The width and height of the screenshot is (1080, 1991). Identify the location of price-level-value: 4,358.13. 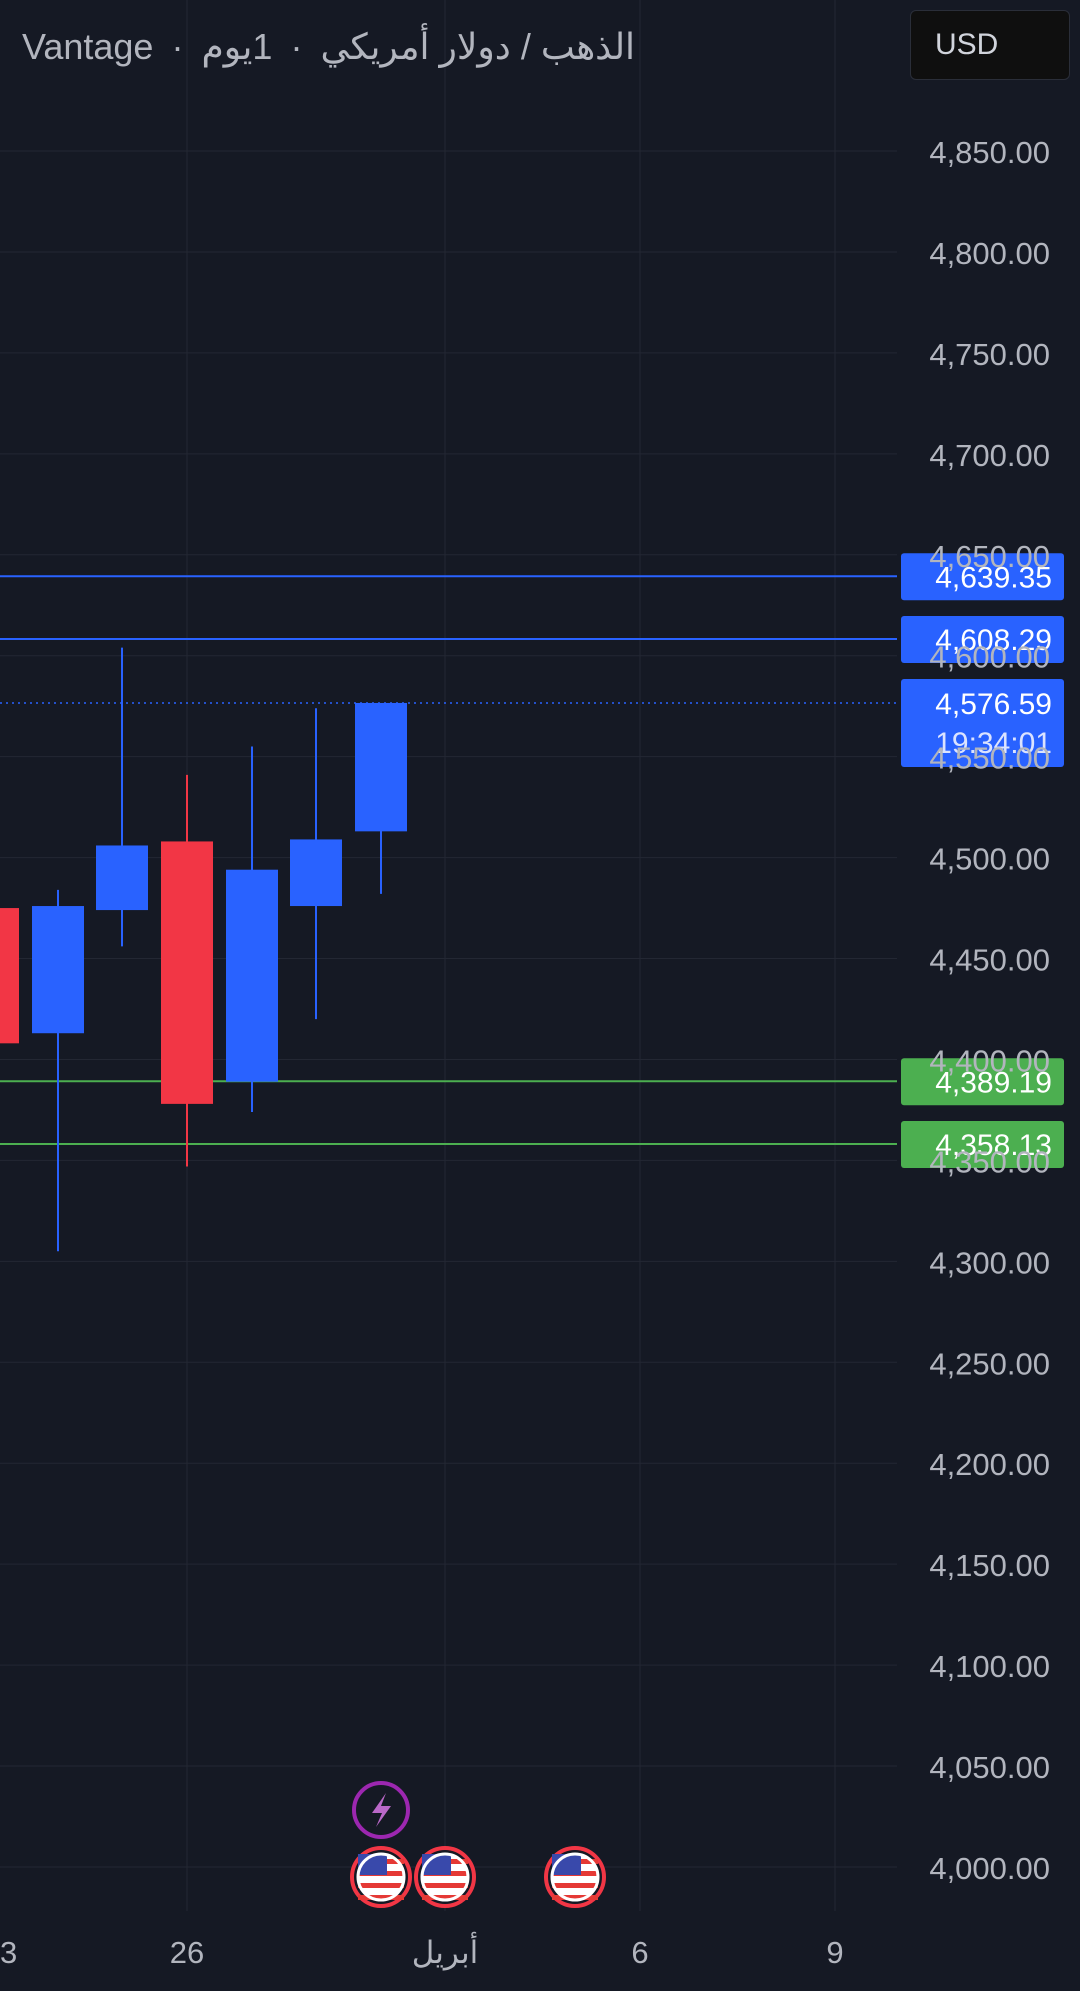
(993, 1145).